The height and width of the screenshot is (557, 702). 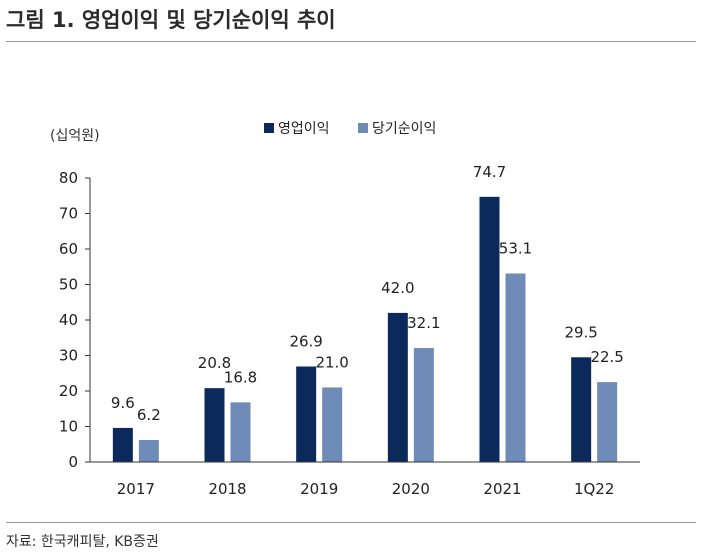 What do you see at coordinates (411, 489) in the screenshot?
I see `x-category-label: 2020` at bounding box center [411, 489].